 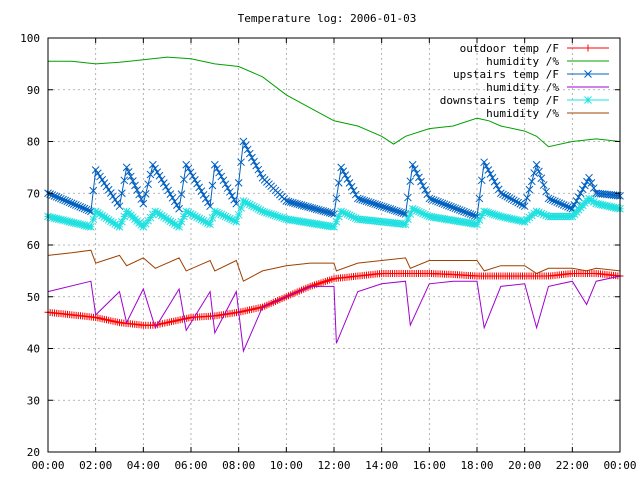 I want to click on x-tick-label: 18:00, so click(x=476, y=465).